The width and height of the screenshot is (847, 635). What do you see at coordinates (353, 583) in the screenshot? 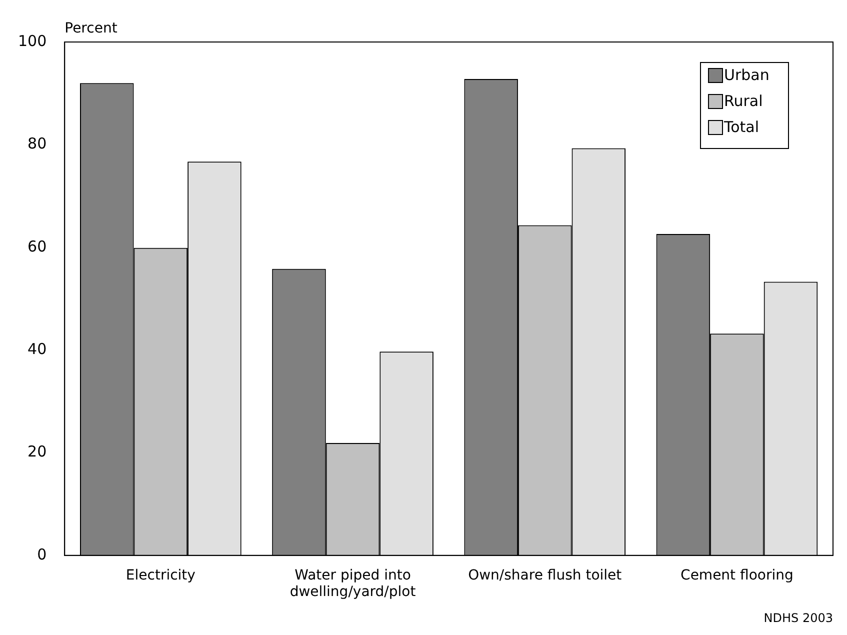
I see `x-tick-label: Water piped into dwelling/yard/plot` at bounding box center [353, 583].